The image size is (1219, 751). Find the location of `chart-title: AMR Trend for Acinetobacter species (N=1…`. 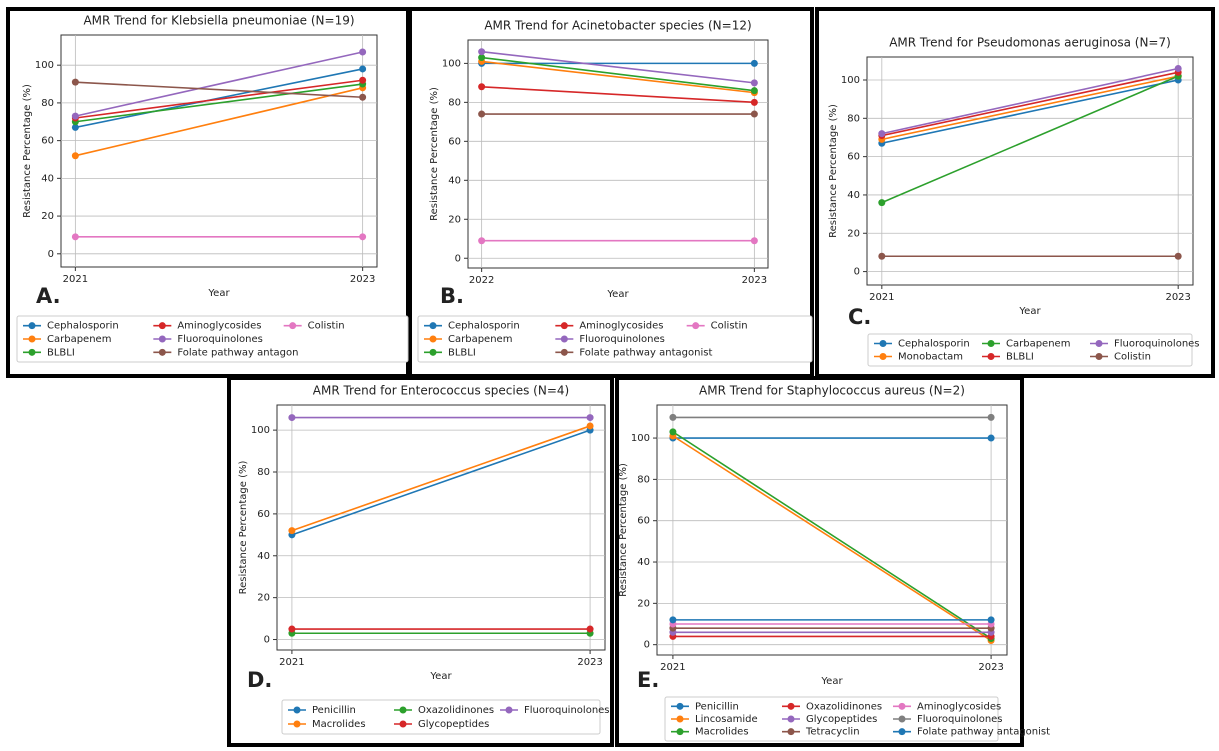

chart-title: AMR Trend for Acinetobacter species (N=1… is located at coordinates (617, 26).